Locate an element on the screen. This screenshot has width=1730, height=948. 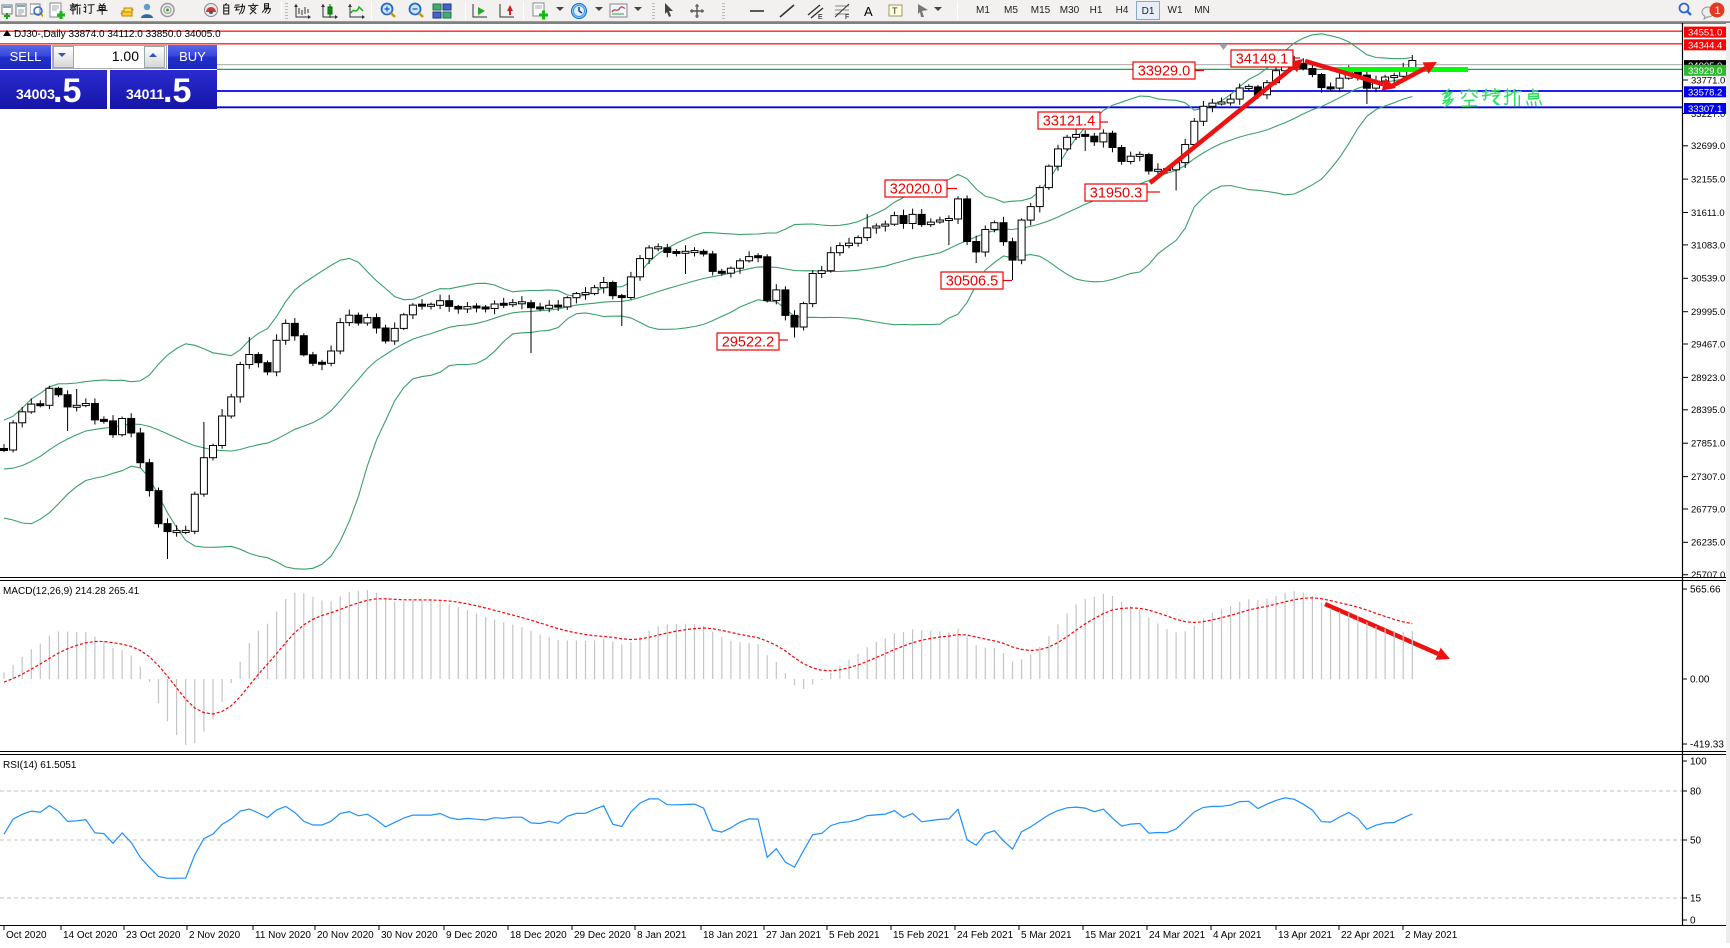
svg-text: 13 Apr 2021 is located at coordinates (1305, 935).